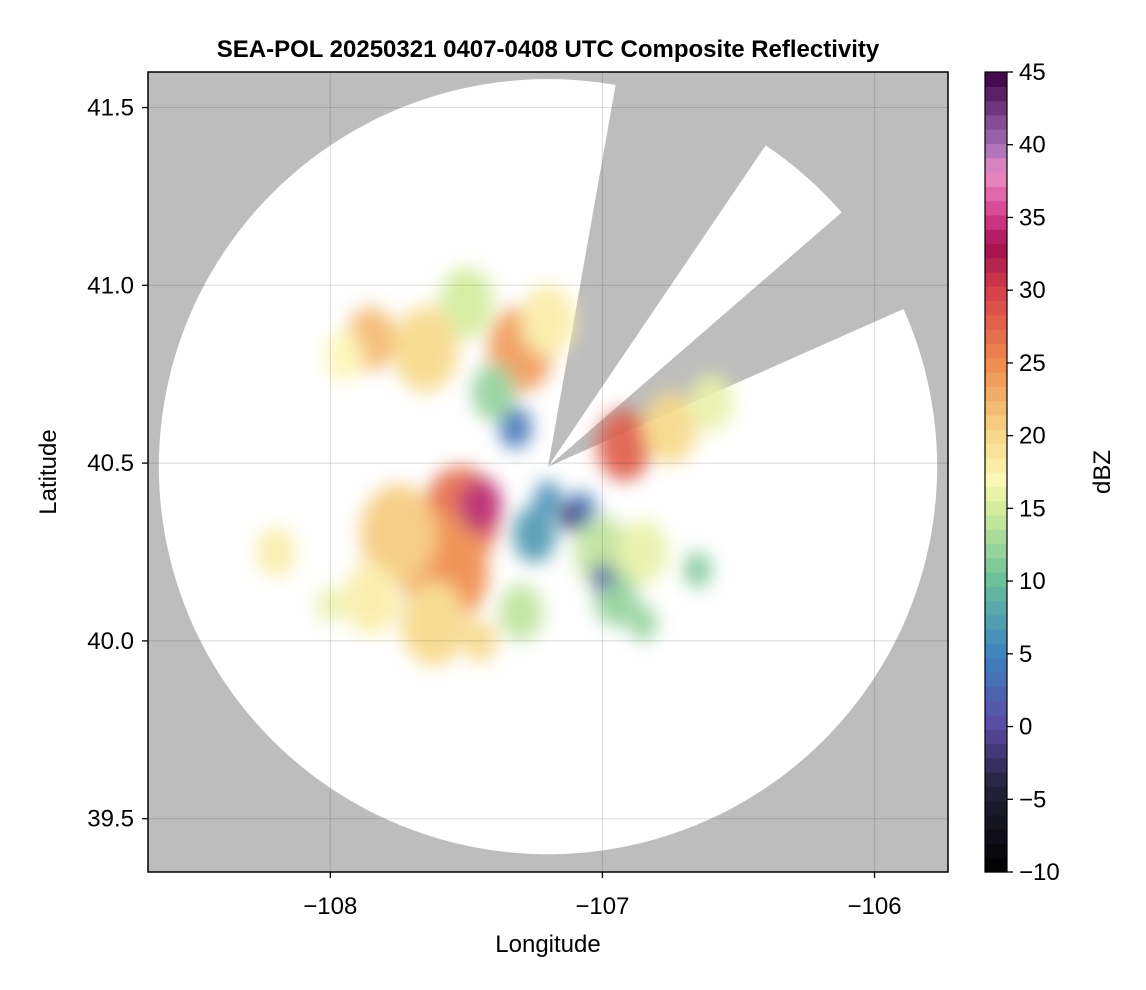 This screenshot has height=990, width=1146. What do you see at coordinates (1032, 581) in the screenshot?
I see `colorbar-tick-label-4: 10` at bounding box center [1032, 581].